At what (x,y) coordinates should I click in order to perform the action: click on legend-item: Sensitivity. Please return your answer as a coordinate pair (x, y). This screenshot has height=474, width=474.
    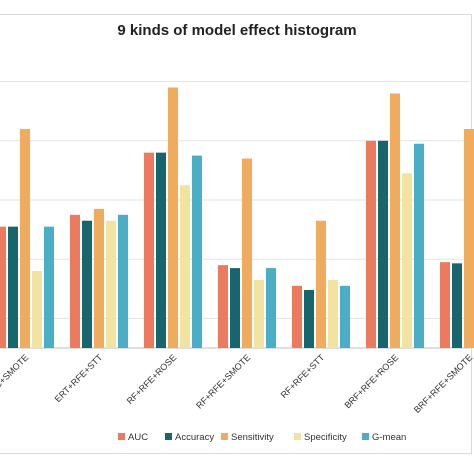
    Looking at the image, I should click on (247, 437).